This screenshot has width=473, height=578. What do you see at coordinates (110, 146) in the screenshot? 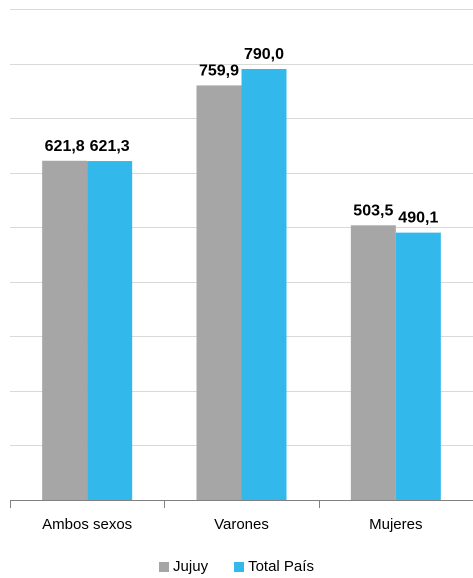
I see `value-label: 621,3` at bounding box center [110, 146].